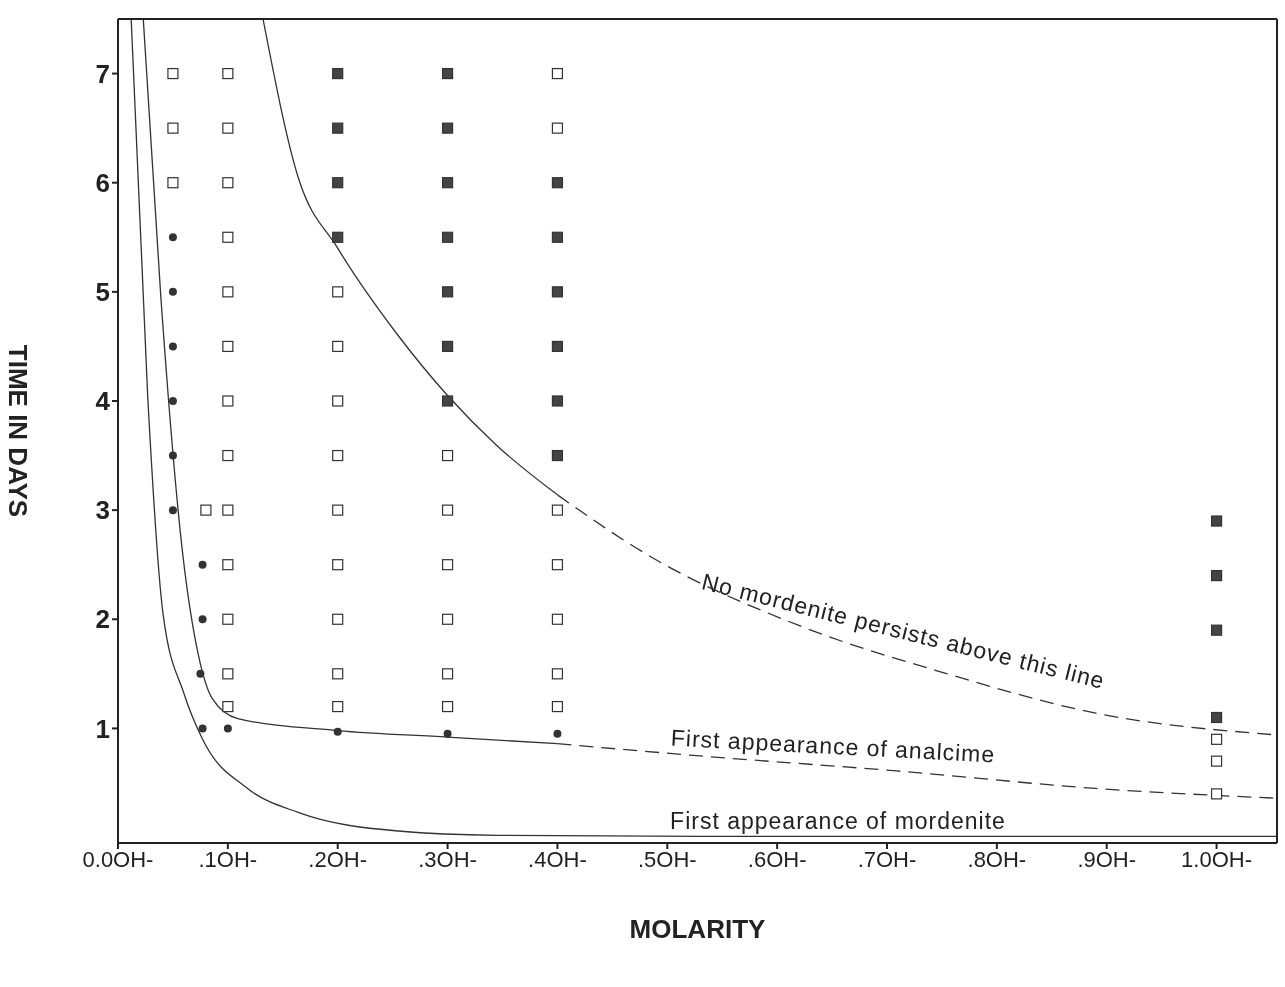 The height and width of the screenshot is (987, 1285). I want to click on x-axis-title: MOLARITY, so click(697, 929).